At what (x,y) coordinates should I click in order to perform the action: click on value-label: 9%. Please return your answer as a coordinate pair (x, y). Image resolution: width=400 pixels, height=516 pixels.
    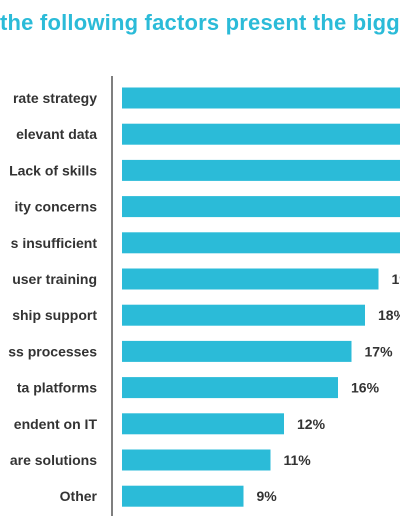
    Looking at the image, I should click on (267, 496).